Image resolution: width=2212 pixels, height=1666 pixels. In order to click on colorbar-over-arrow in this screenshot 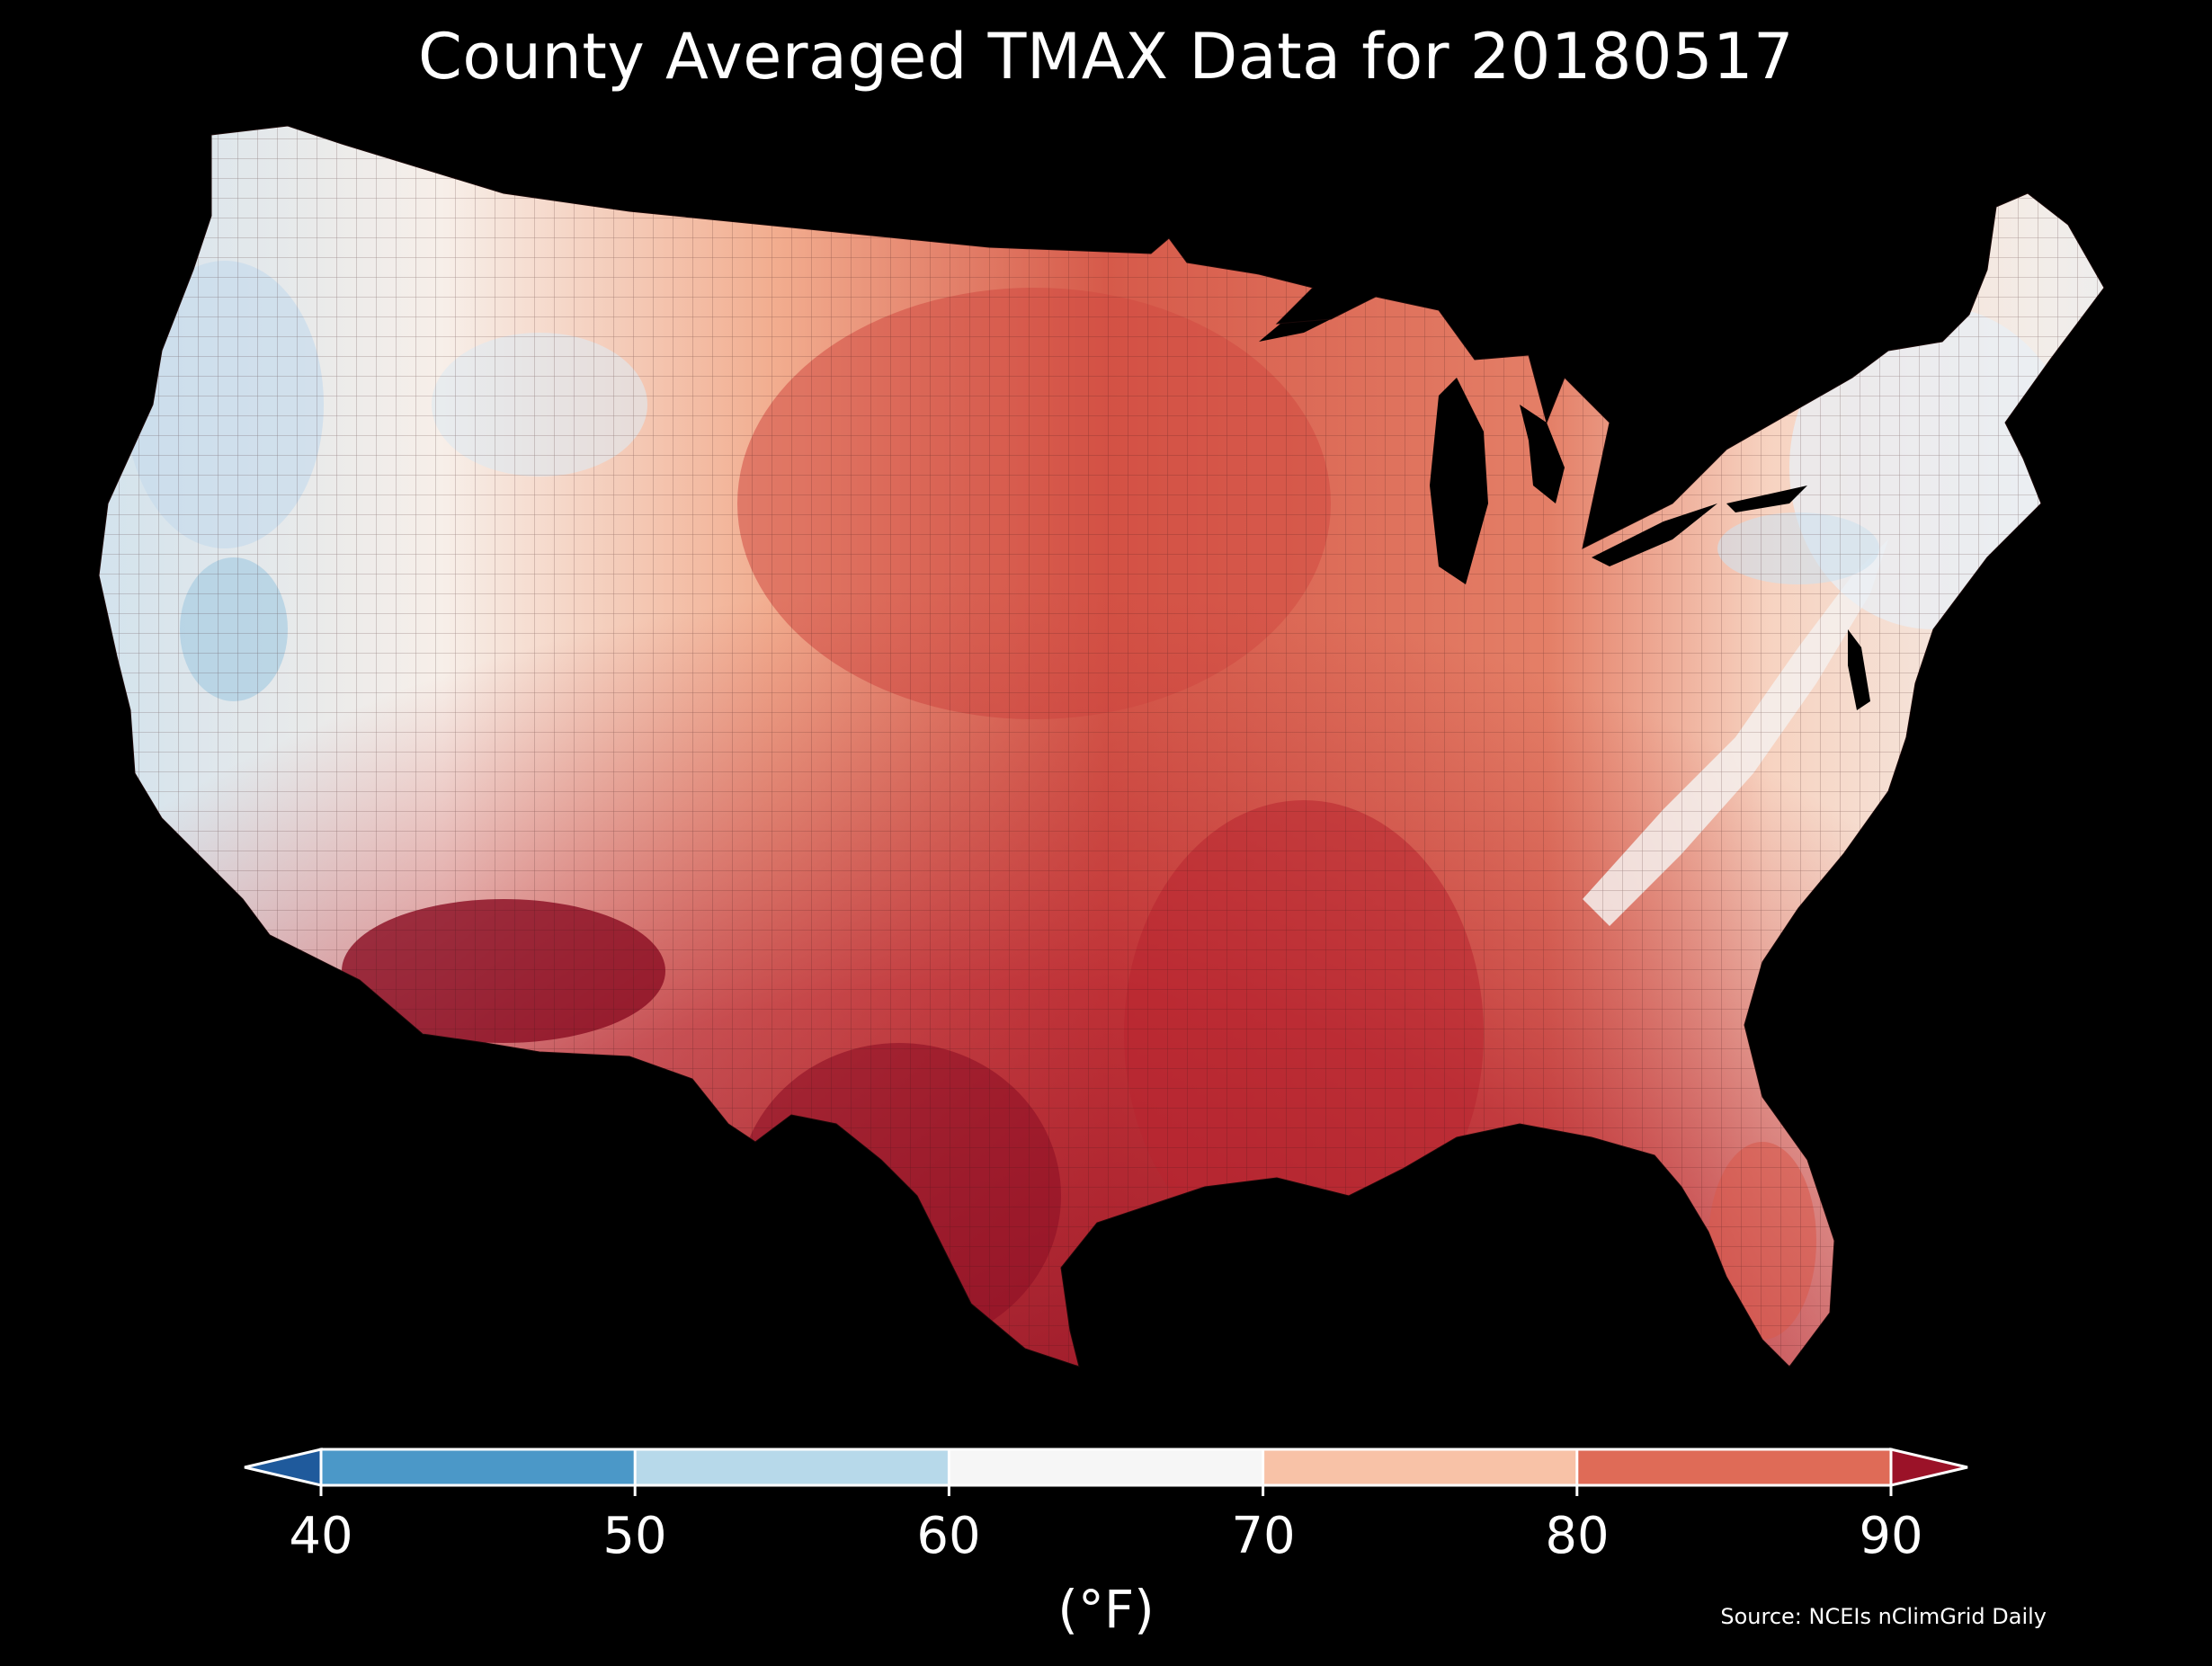, I will do `click(1928, 1468)`.